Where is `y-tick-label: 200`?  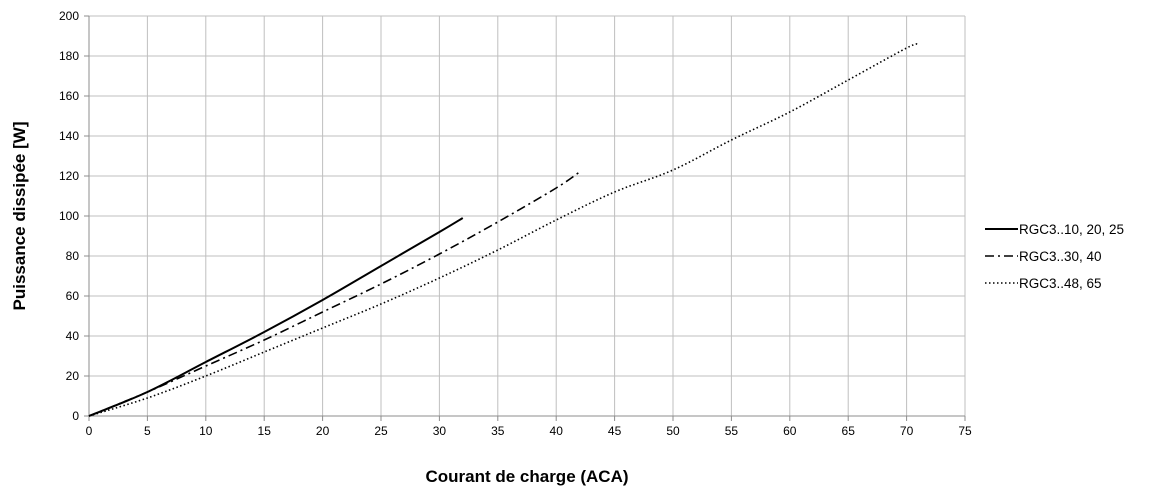 y-tick-label: 200 is located at coordinates (69, 16).